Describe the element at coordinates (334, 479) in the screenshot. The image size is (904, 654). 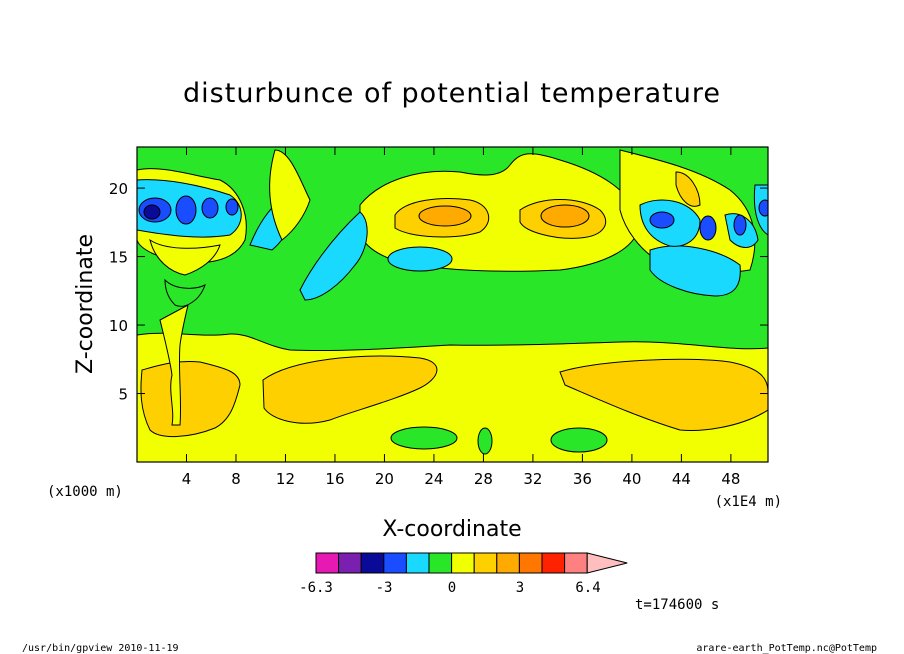
I see `x-tick-label: 16` at that location.